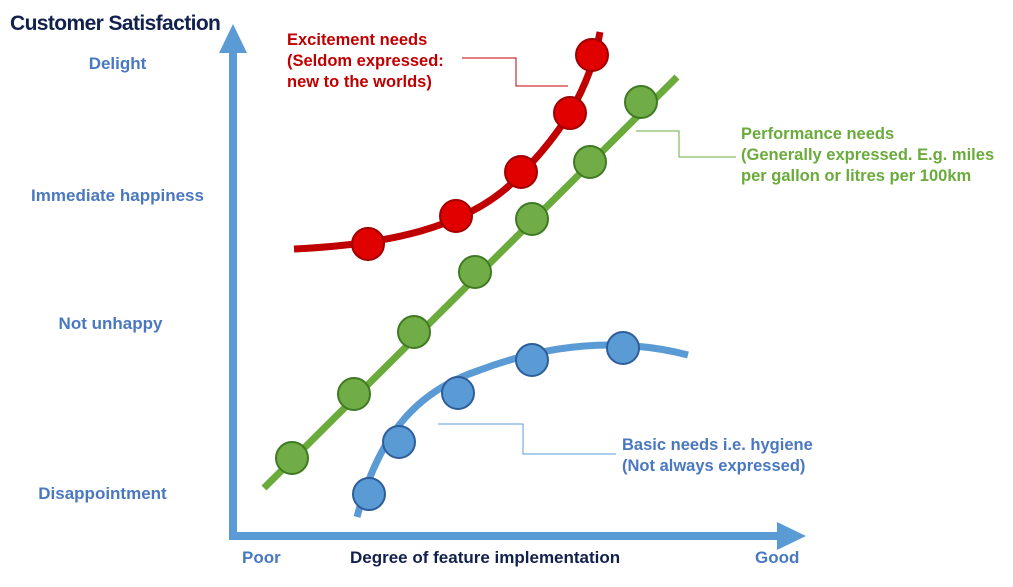 This screenshot has height=587, width=1013. I want to click on x-axis-title: Degree of feature implementation, so click(485, 557).